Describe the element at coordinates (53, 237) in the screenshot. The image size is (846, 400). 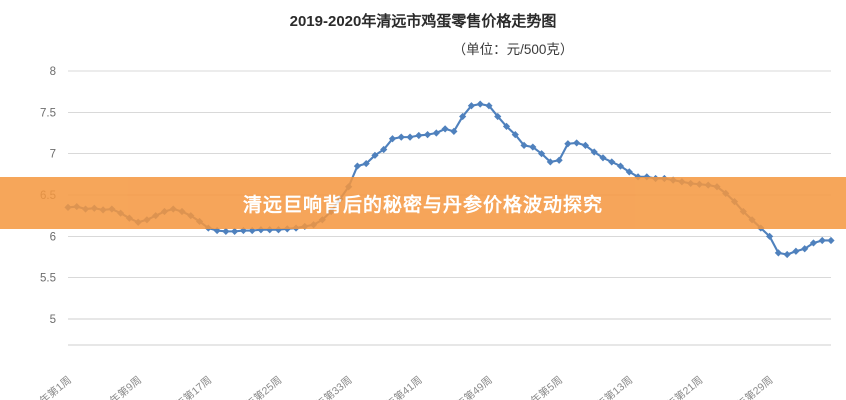
I see `y-axis-tick-label: 6` at that location.